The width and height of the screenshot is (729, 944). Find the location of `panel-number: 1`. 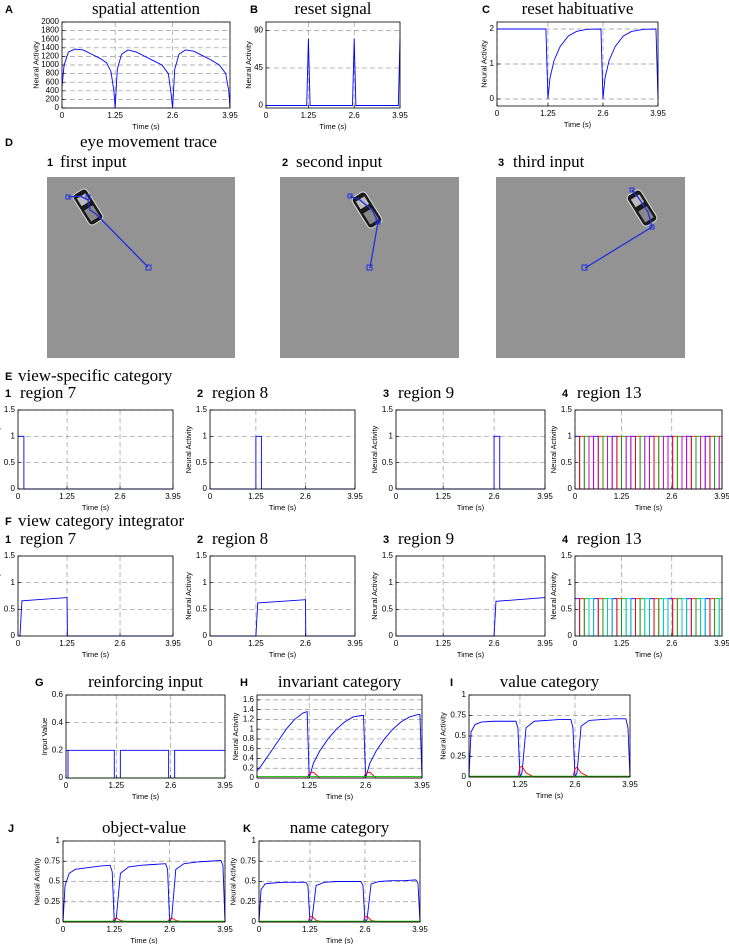

panel-number: 1 is located at coordinates (8, 540).